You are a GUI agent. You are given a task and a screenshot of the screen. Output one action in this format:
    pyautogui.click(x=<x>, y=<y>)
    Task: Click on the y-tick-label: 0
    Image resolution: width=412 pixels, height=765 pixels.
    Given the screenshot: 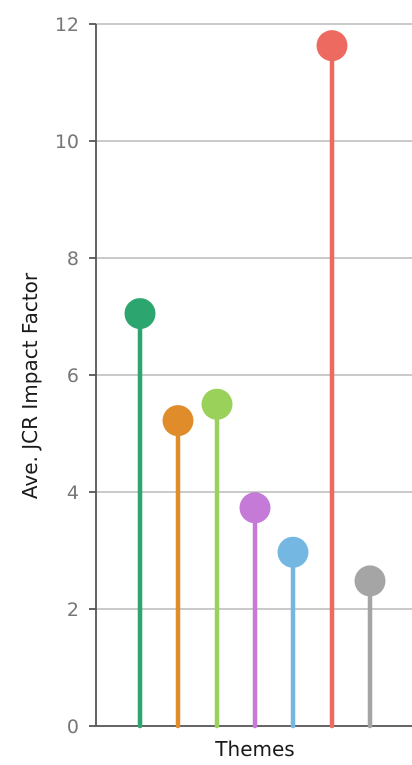 What is the action you would take?
    pyautogui.click(x=73, y=727)
    